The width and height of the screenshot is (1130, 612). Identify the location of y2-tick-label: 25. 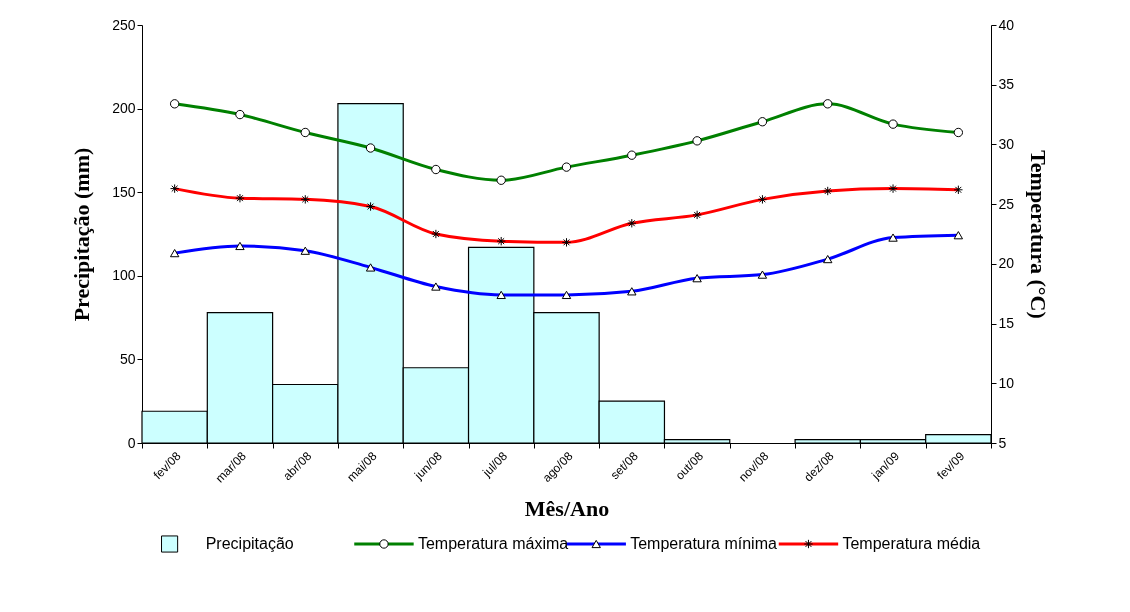
(1006, 203).